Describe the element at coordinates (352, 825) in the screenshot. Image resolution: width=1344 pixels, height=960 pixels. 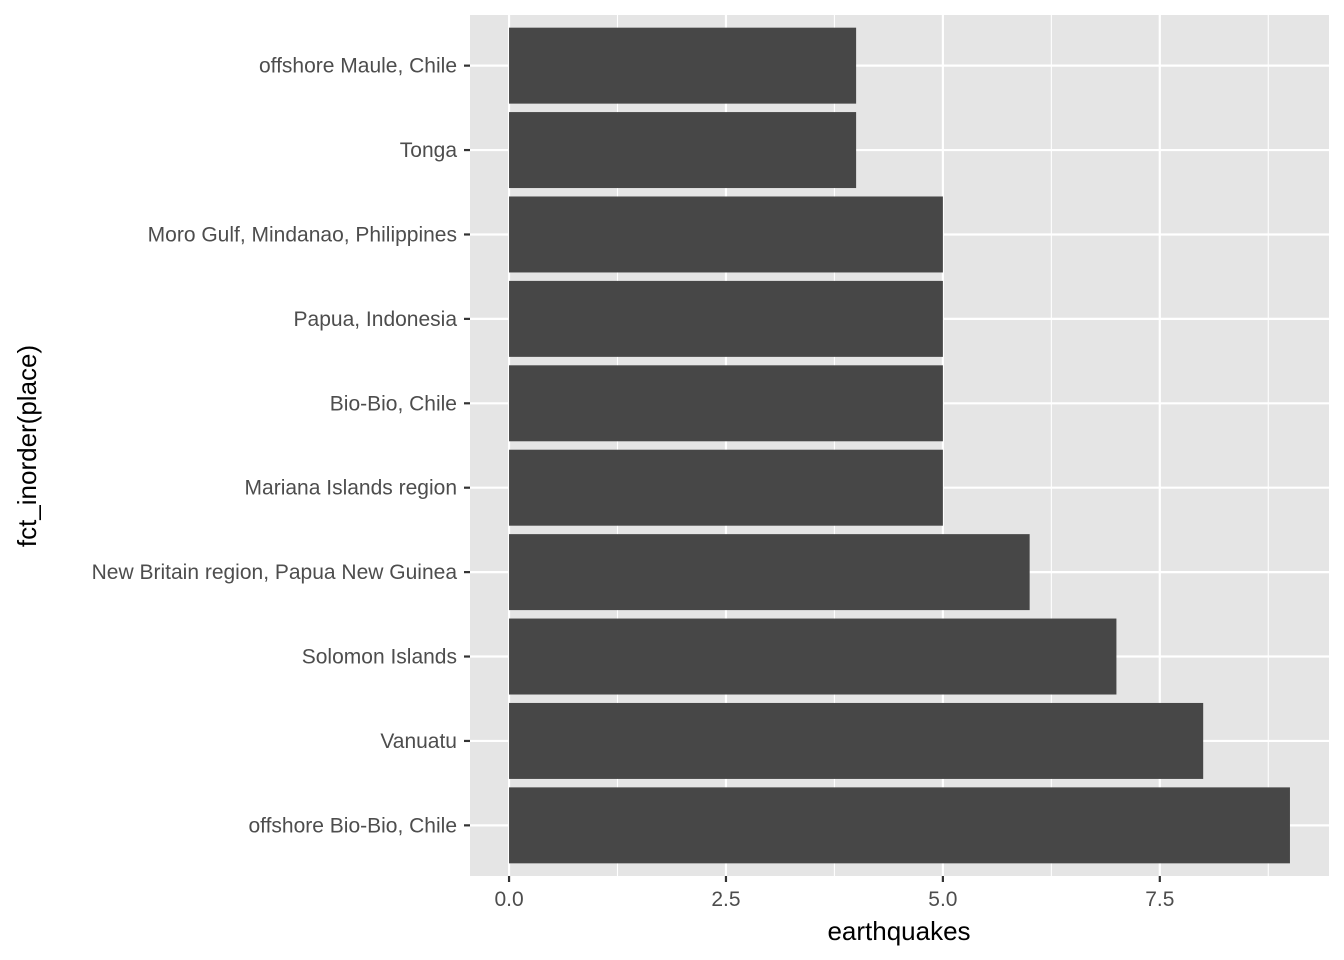
I see `y-tick-label: offshore Bio-Bio, Chile` at that location.